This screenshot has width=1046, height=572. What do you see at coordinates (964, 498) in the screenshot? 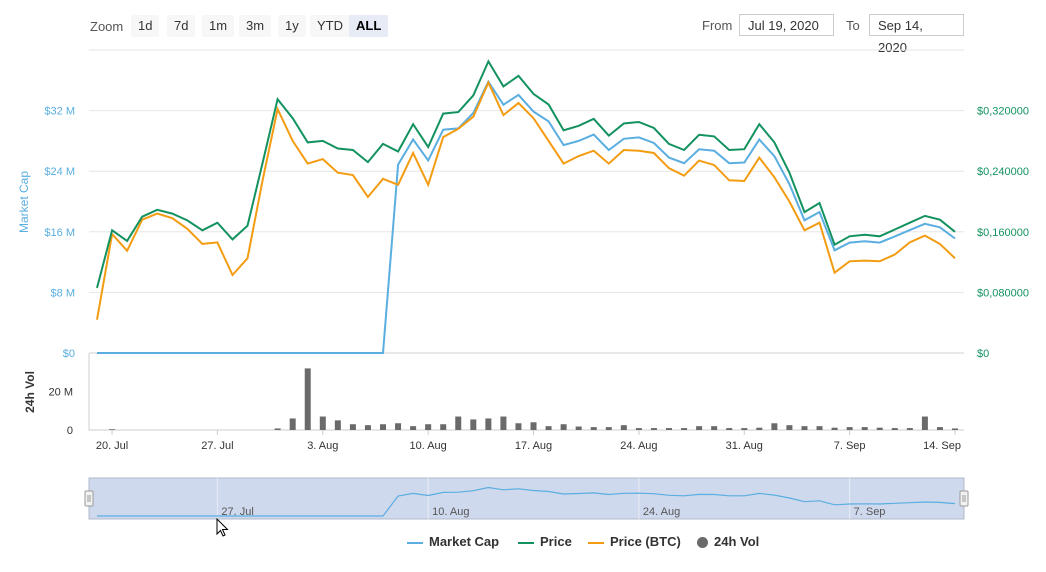
I see `navigator-right-handle` at bounding box center [964, 498].